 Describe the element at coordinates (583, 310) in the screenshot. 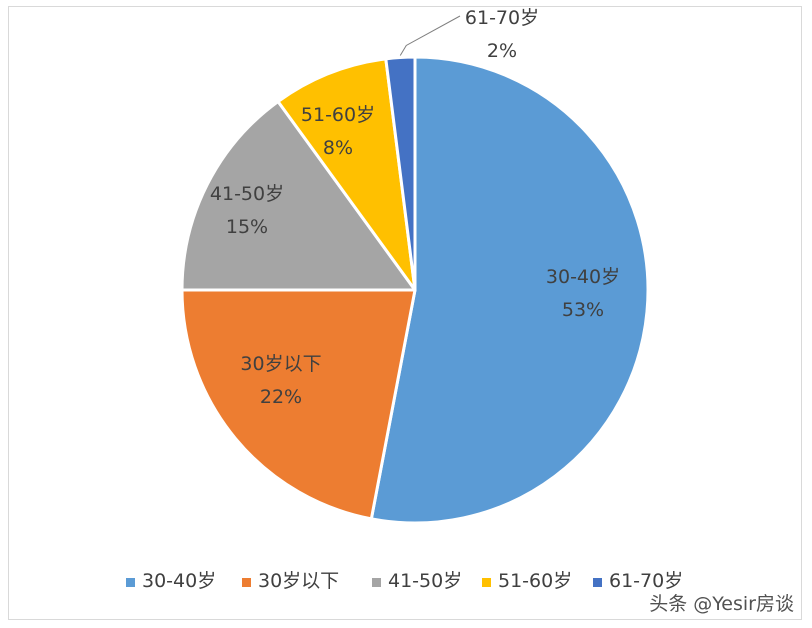

I see `slice-percent-30-40: 53%` at that location.